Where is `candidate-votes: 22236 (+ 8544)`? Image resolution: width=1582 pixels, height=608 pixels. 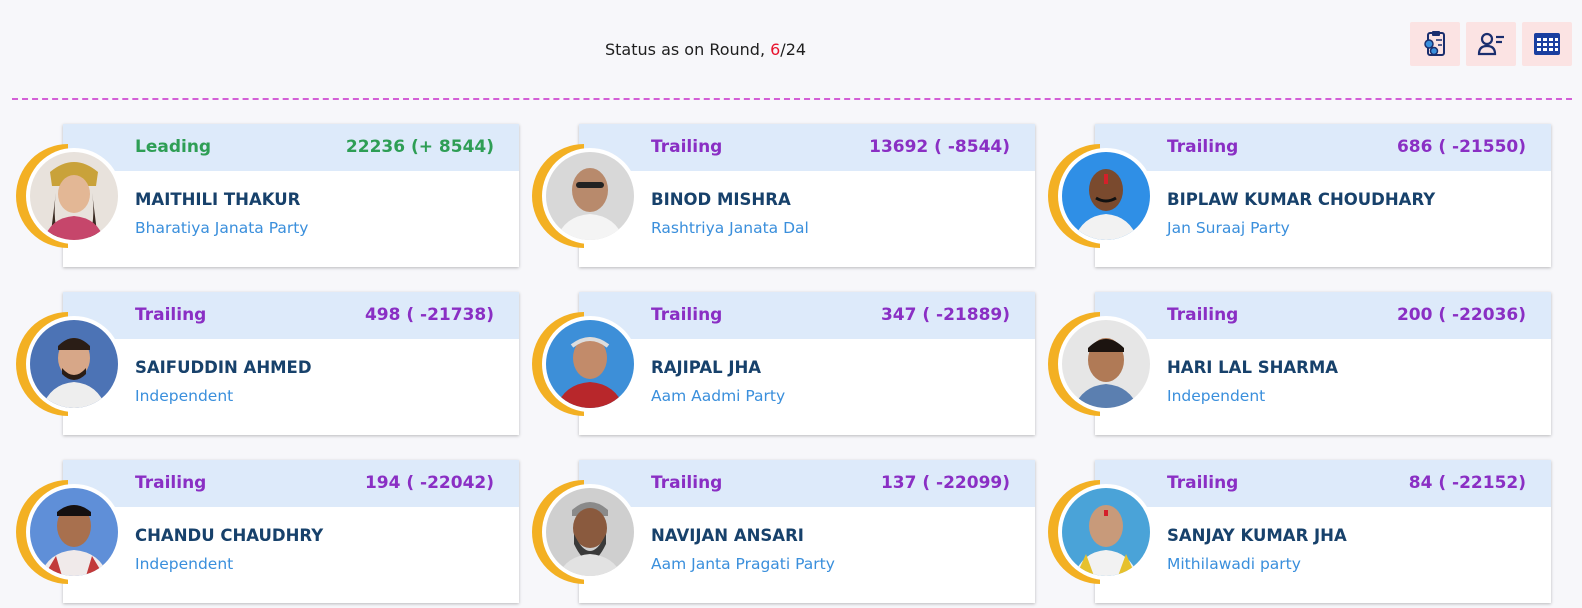 candidate-votes: 22236 (+ 8544) is located at coordinates (419, 147).